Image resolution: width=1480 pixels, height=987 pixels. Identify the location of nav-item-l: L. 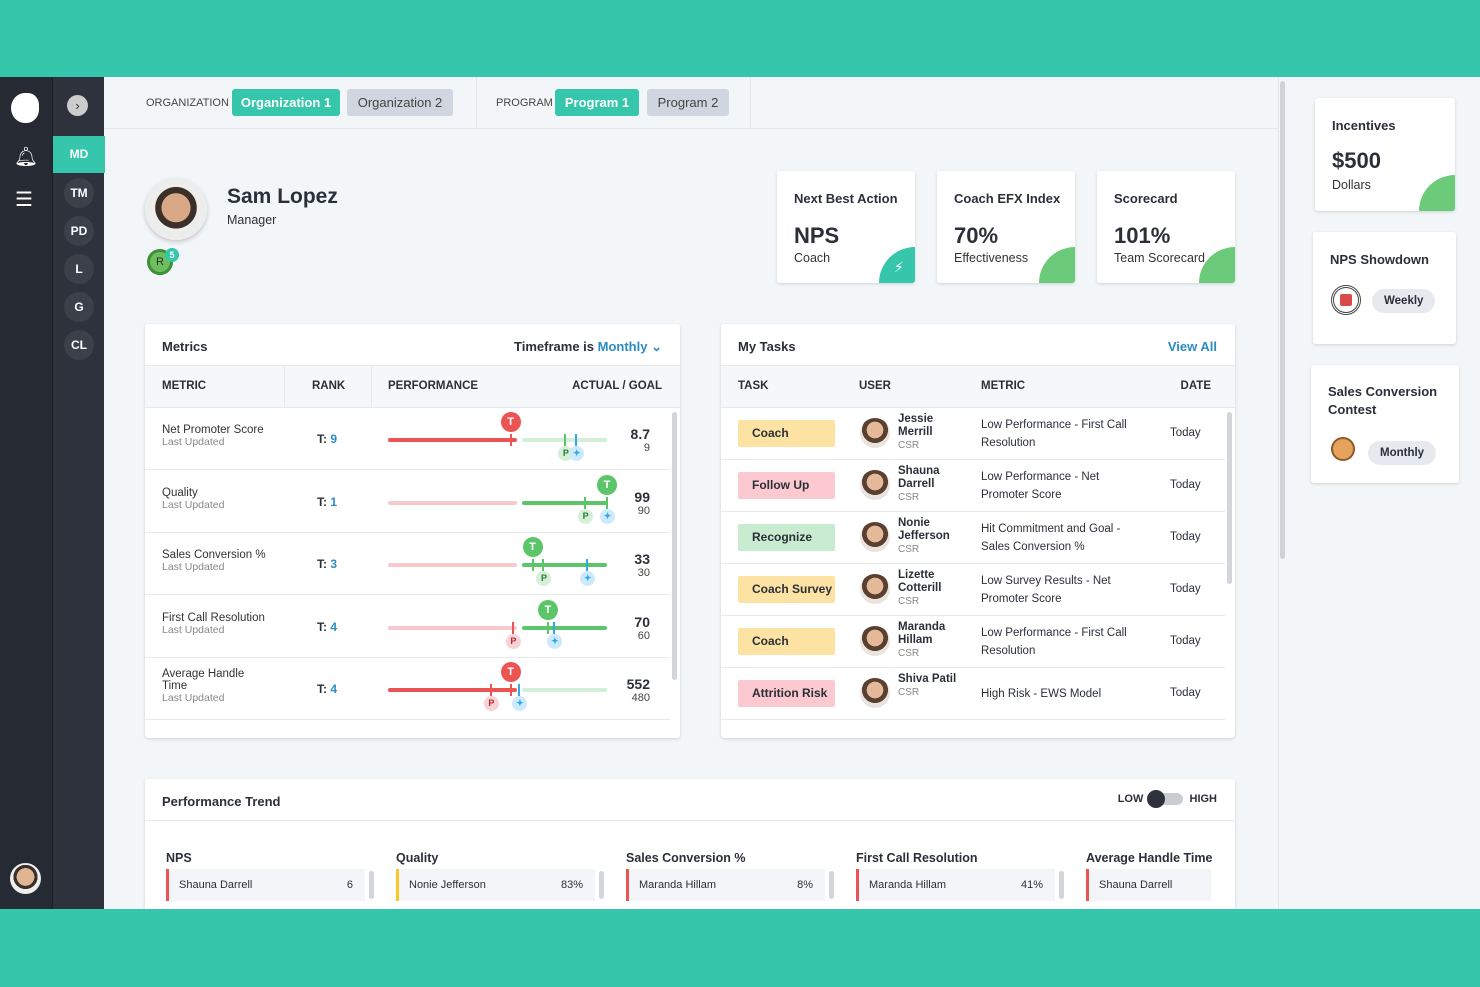
(79, 269).